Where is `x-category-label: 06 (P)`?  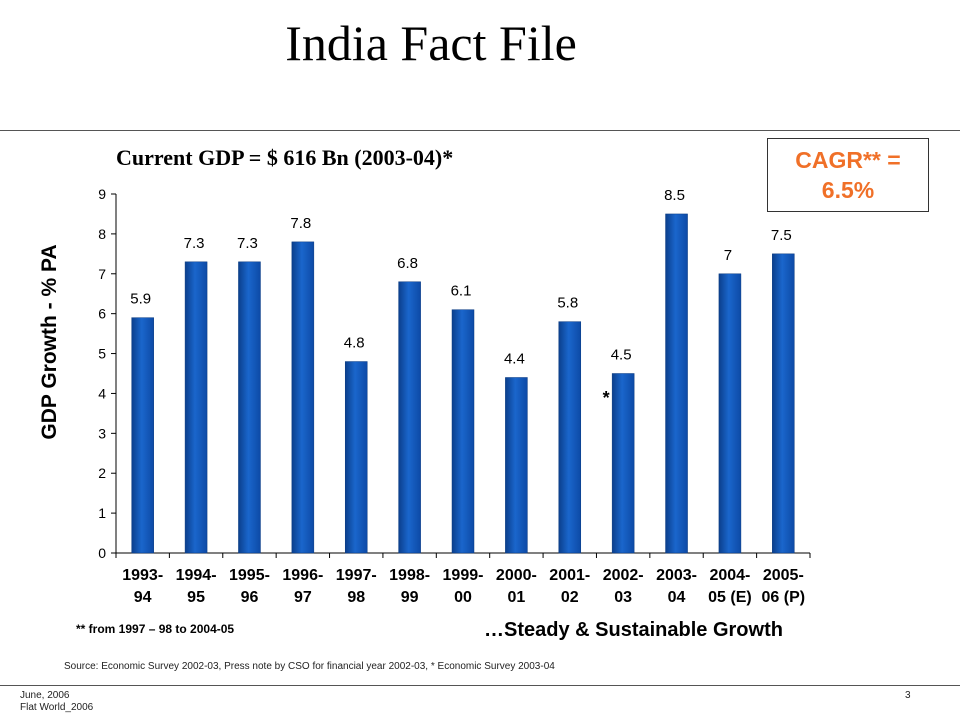 x-category-label: 06 (P) is located at coordinates (784, 597).